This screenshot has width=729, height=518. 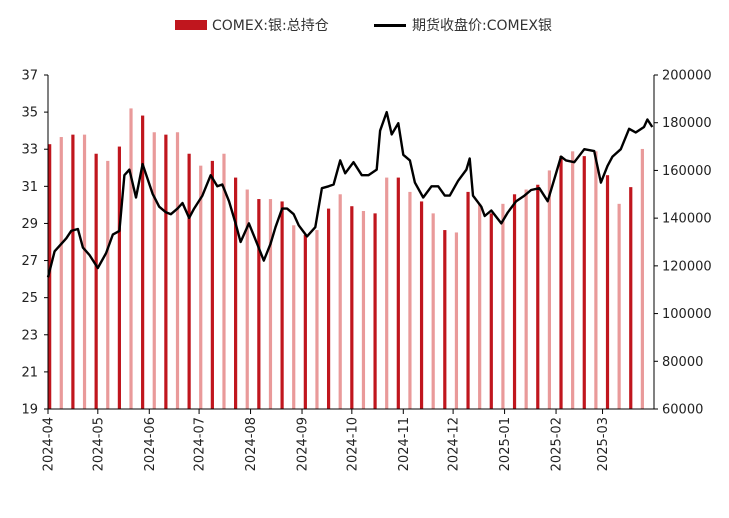 I want to click on y-left-tick-label: 21, so click(x=29, y=372).